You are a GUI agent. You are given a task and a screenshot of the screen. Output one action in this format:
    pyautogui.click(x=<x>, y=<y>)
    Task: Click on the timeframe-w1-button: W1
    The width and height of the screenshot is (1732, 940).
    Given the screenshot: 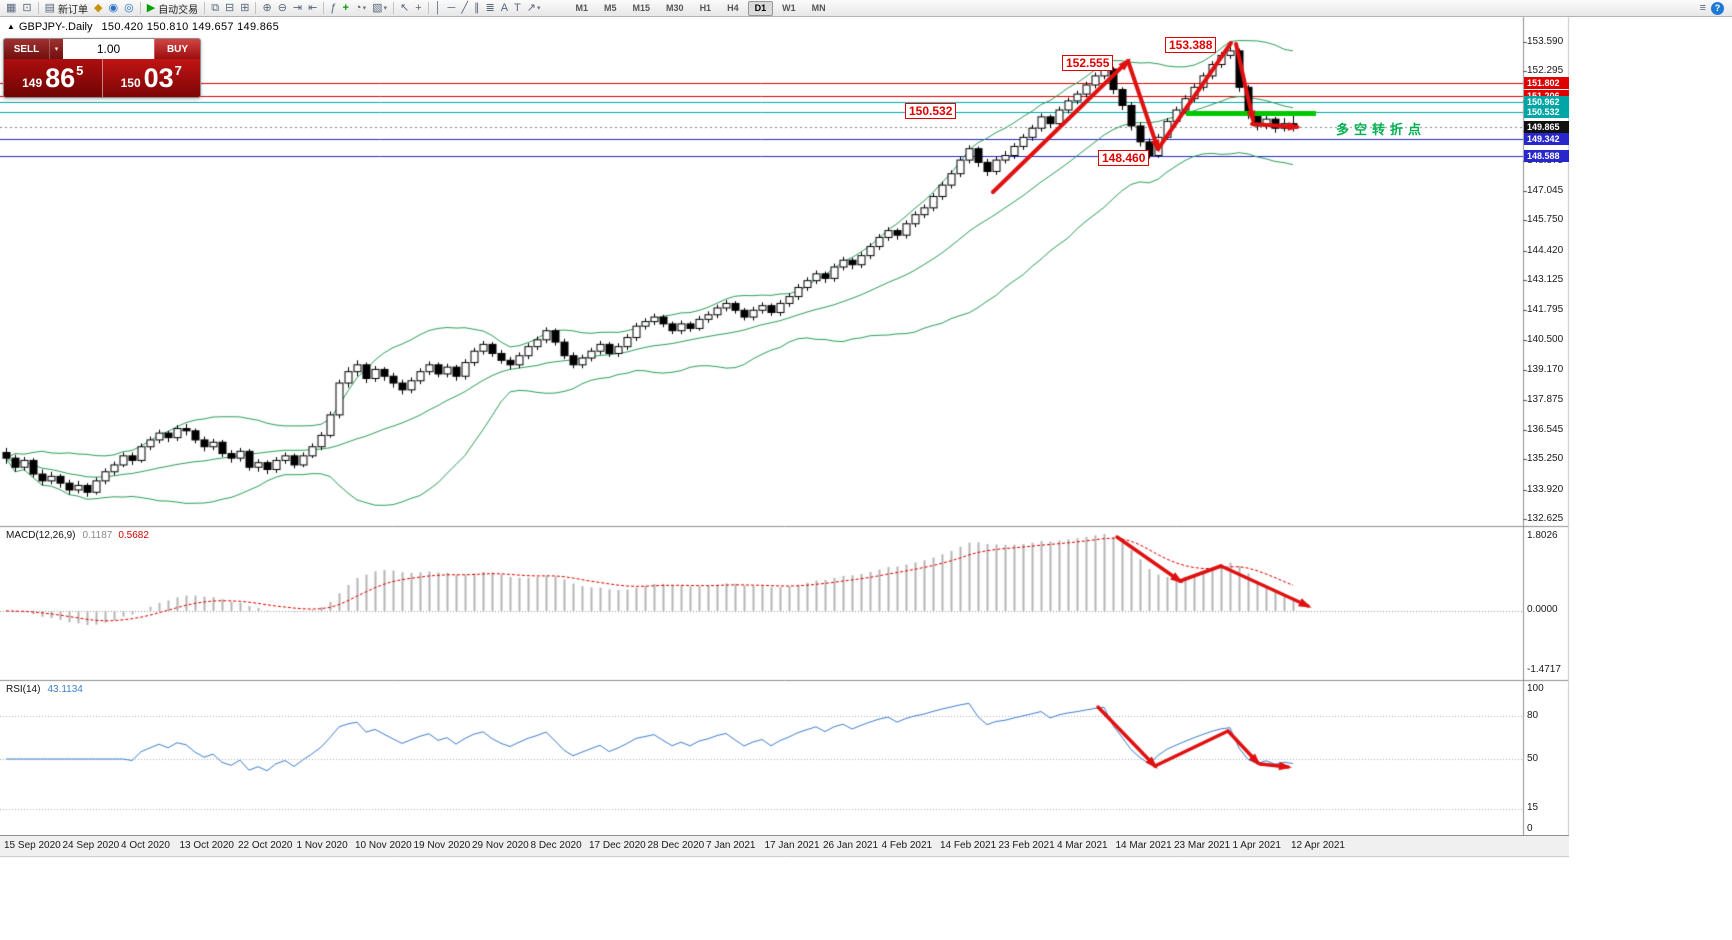 What is the action you would take?
    pyautogui.click(x=789, y=7)
    